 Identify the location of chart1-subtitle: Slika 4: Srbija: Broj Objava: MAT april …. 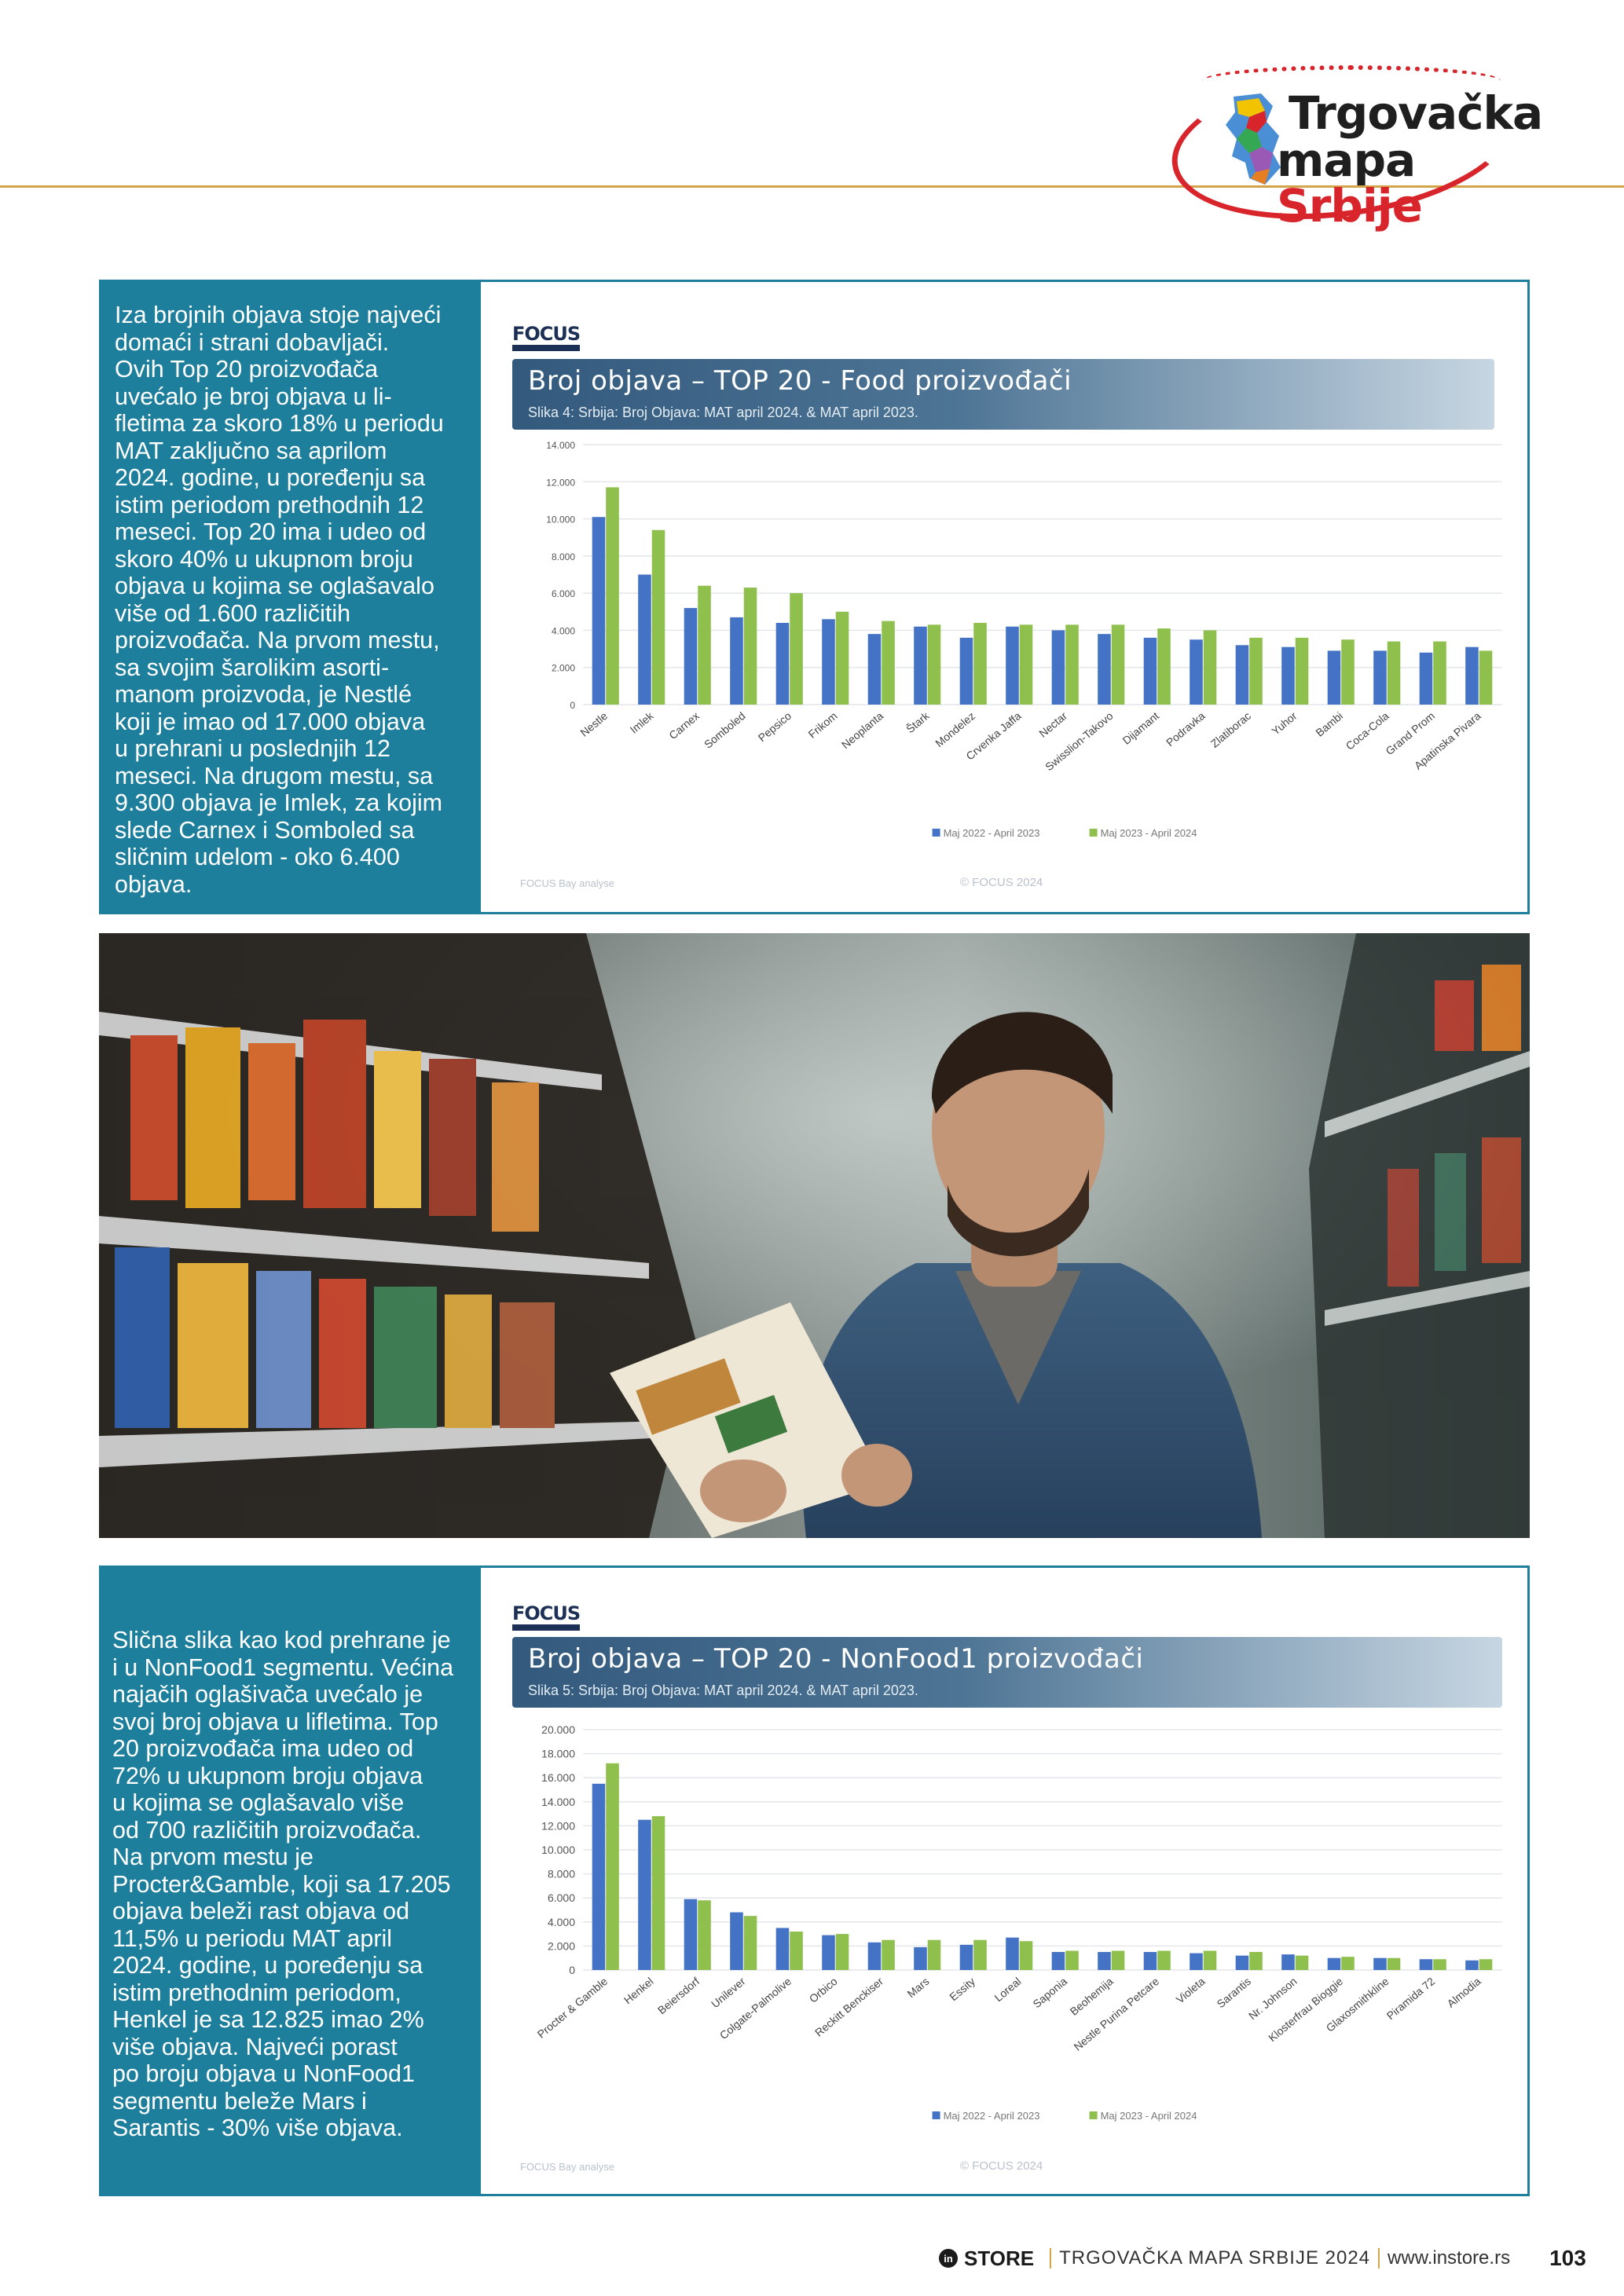
(723, 412).